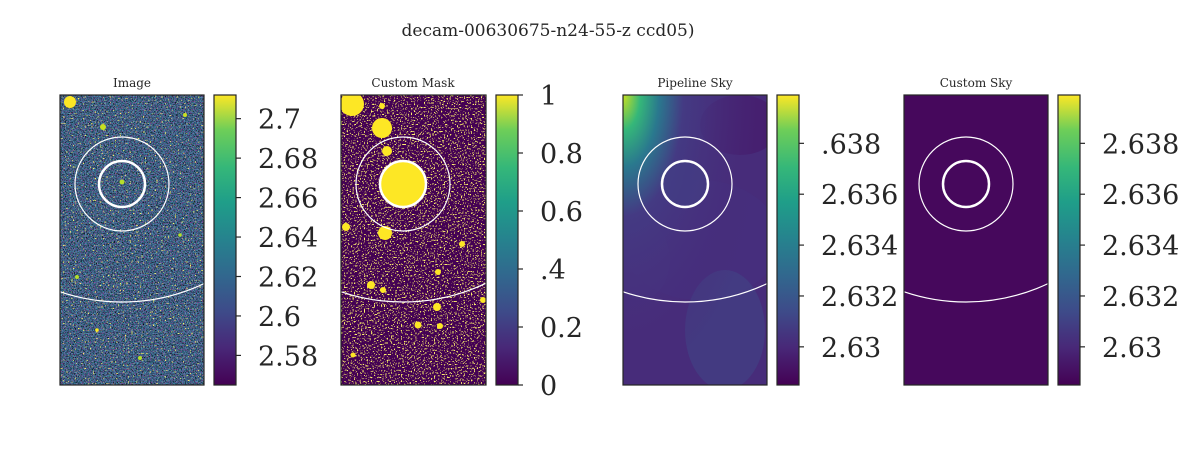 The width and height of the screenshot is (1200, 450). What do you see at coordinates (539, 241) in the screenshot?
I see `colorbar-custom-mask: 0 0.2 .4 0.6 0.8 1` at bounding box center [539, 241].